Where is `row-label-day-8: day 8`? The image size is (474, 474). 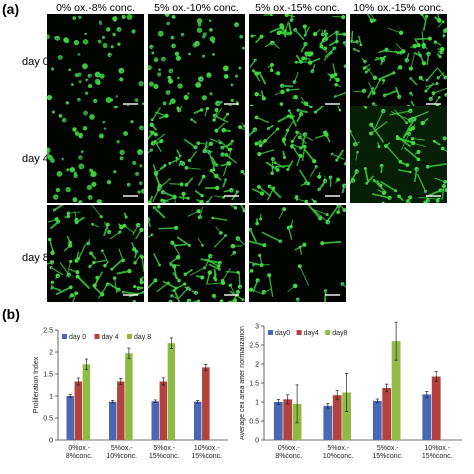
row-label-day-8: day 8 is located at coordinates (35, 258).